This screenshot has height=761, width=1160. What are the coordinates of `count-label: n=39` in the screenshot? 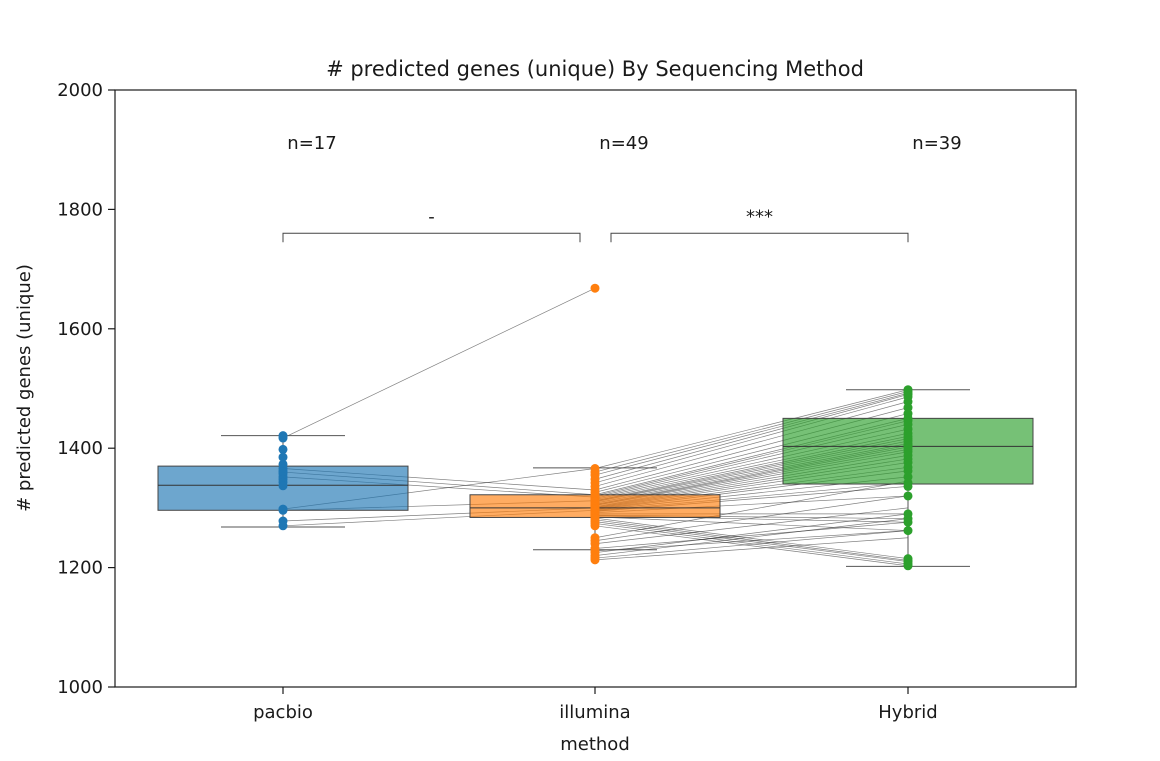 It's located at (936, 143).